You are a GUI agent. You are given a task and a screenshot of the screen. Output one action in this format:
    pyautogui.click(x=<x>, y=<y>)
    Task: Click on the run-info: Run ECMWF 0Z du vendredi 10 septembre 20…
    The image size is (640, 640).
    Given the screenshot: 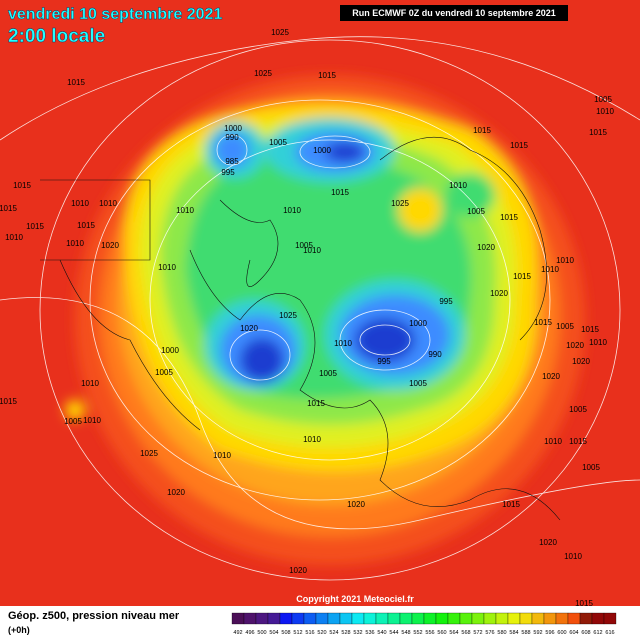 What is the action you would take?
    pyautogui.click(x=454, y=13)
    